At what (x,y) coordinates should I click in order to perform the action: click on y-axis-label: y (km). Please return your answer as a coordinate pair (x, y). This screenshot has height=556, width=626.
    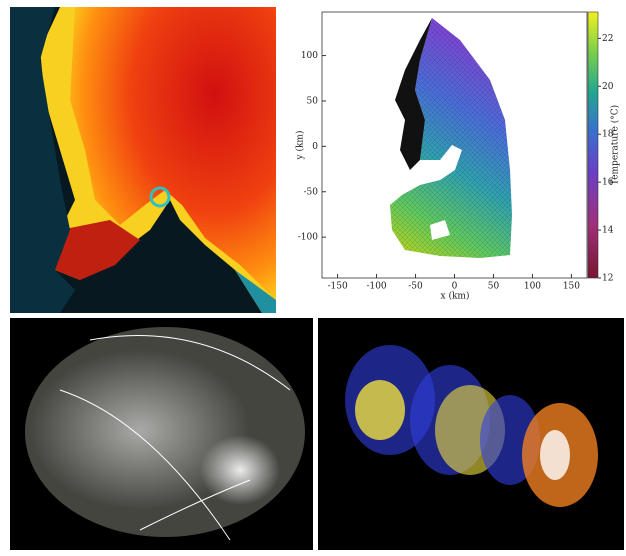
    Looking at the image, I should click on (300, 146).